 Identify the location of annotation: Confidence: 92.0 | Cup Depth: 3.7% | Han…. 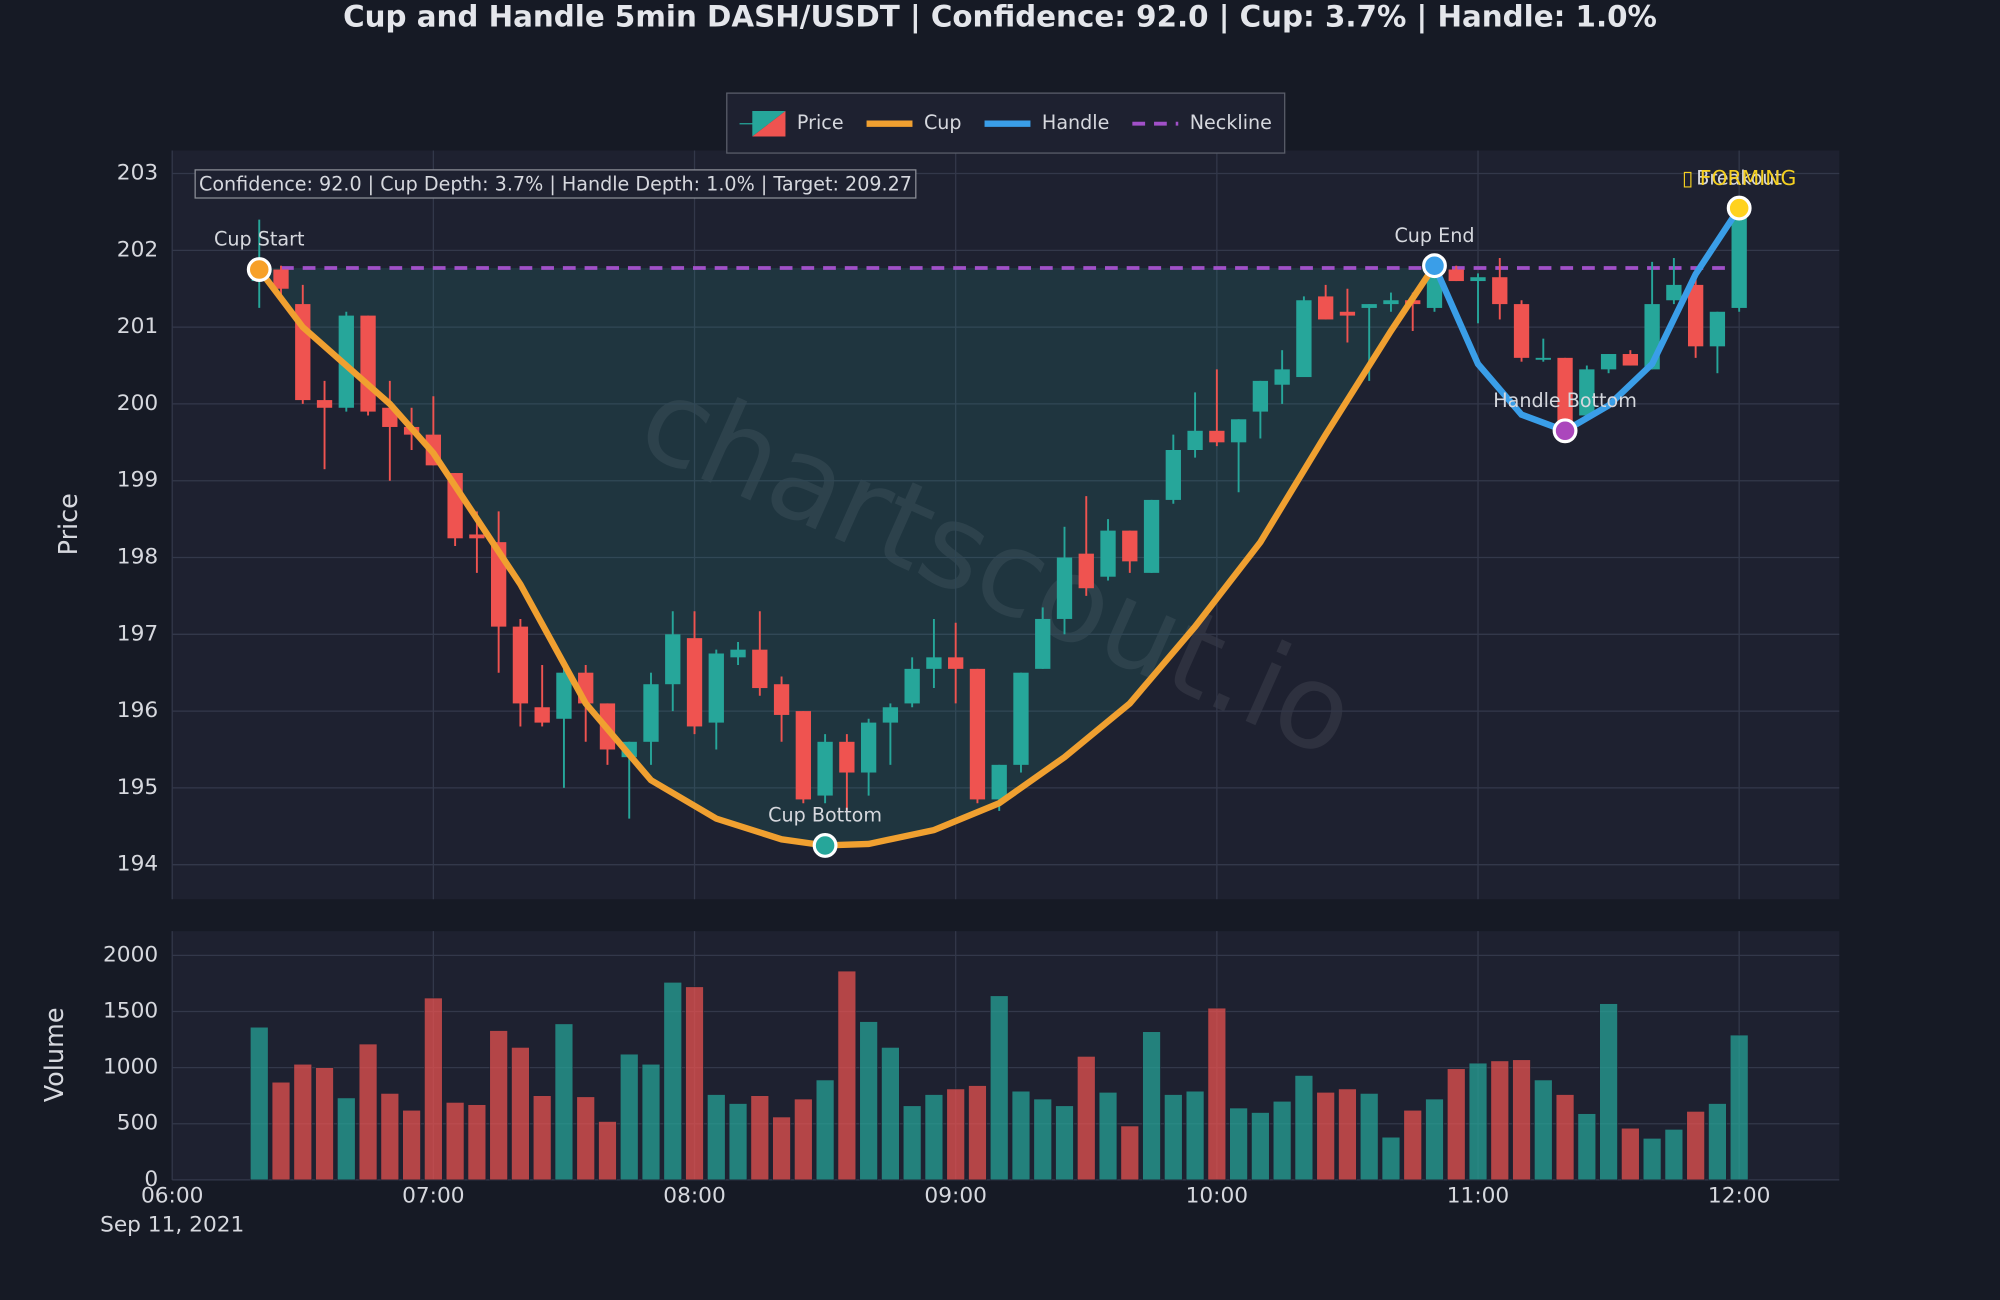
(555, 183).